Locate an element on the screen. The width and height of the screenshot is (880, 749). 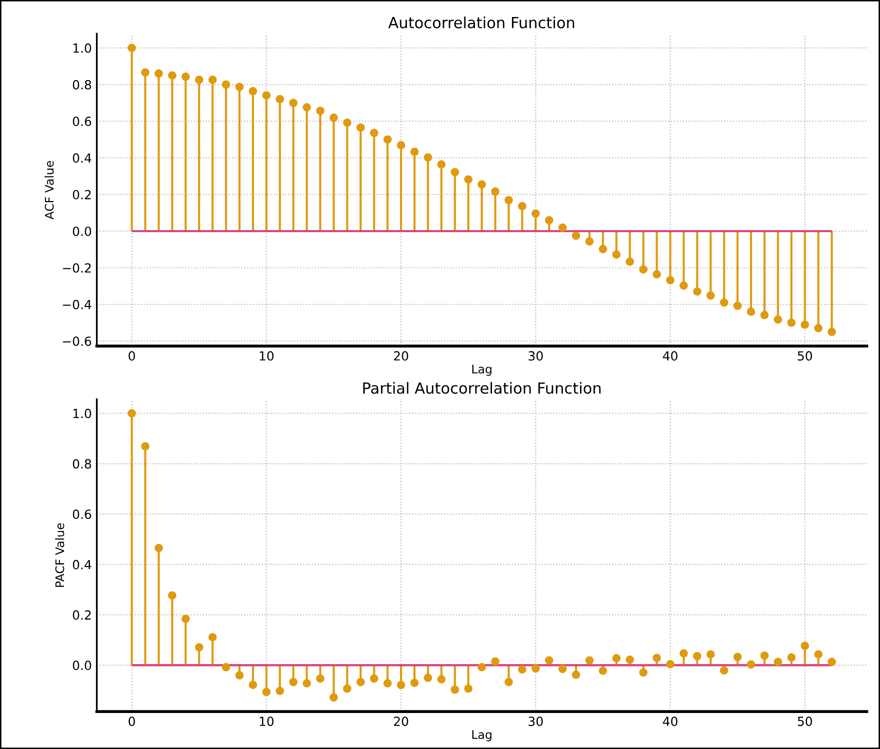
y-tick-label: −0.2 is located at coordinates (76, 268).